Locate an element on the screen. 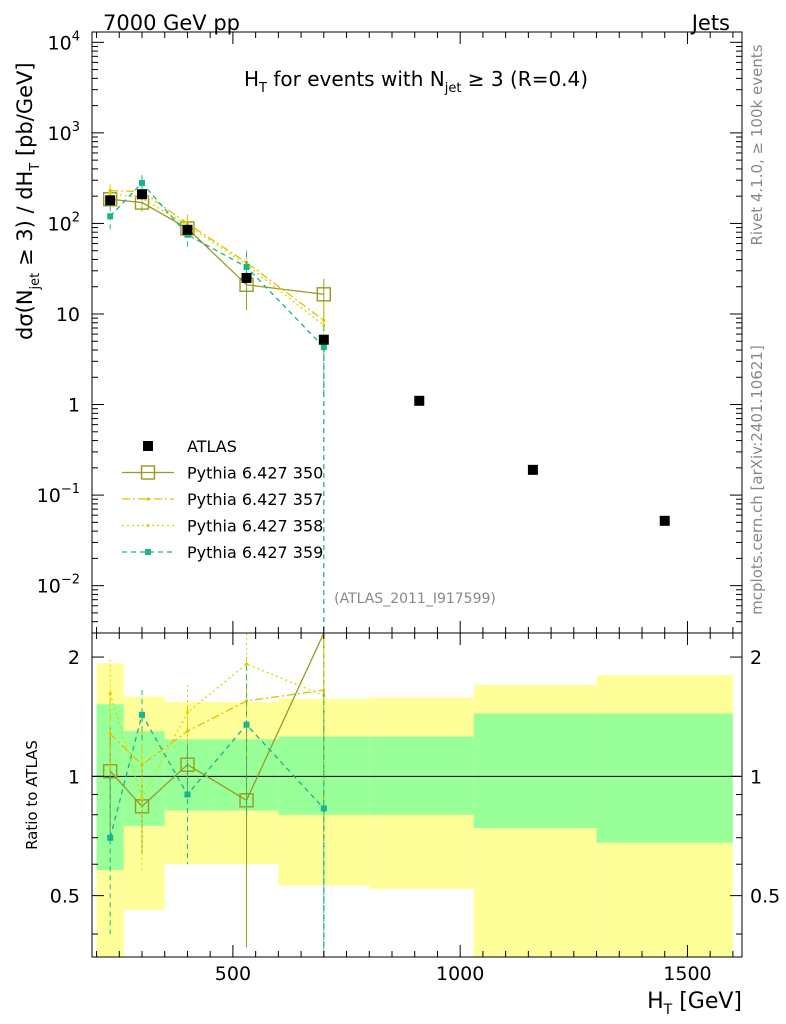 This screenshot has width=786, height=1024. ylabel-a: dσ(N is located at coordinates (25, 314).